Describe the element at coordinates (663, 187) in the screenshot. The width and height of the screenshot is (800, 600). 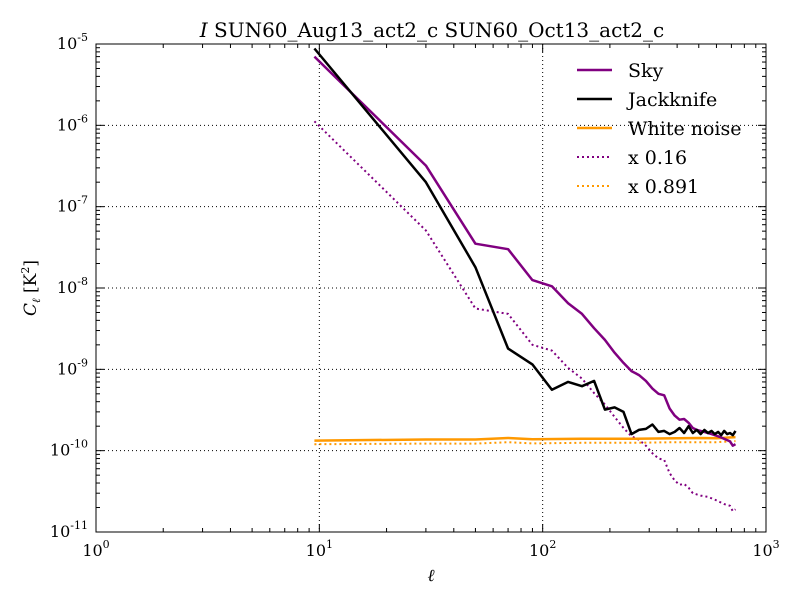
I see `legend-label-x-0-891: x 0.891` at that location.